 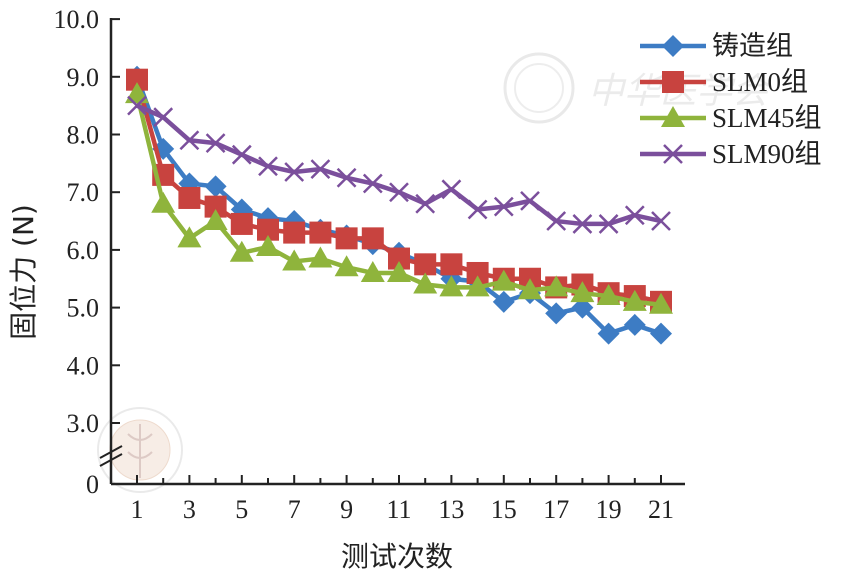 What do you see at coordinates (397, 556) in the screenshot?
I see `x-axis-title: 测试次数` at bounding box center [397, 556].